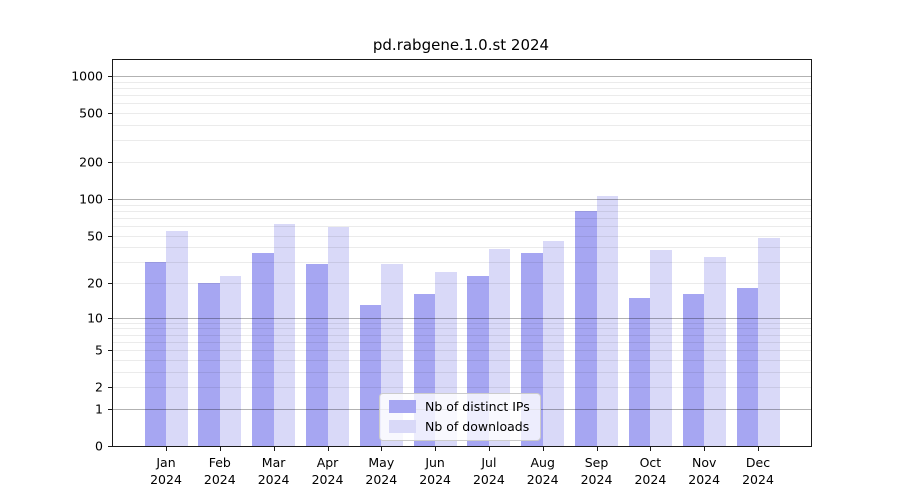 This screenshot has width=900, height=500. I want to click on bar-dec-downloads, so click(769, 341).